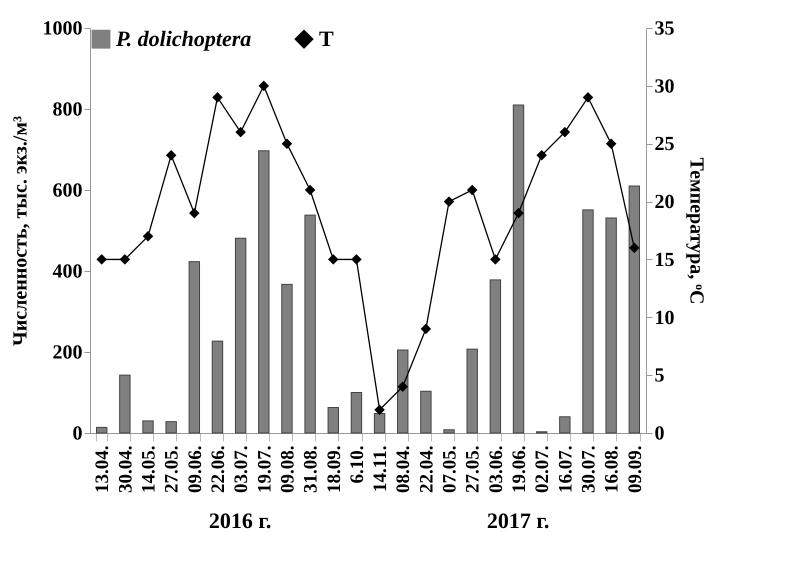 This screenshot has width=804, height=583. What do you see at coordinates (518, 520) in the screenshot?
I see `text: 2017 г.` at bounding box center [518, 520].